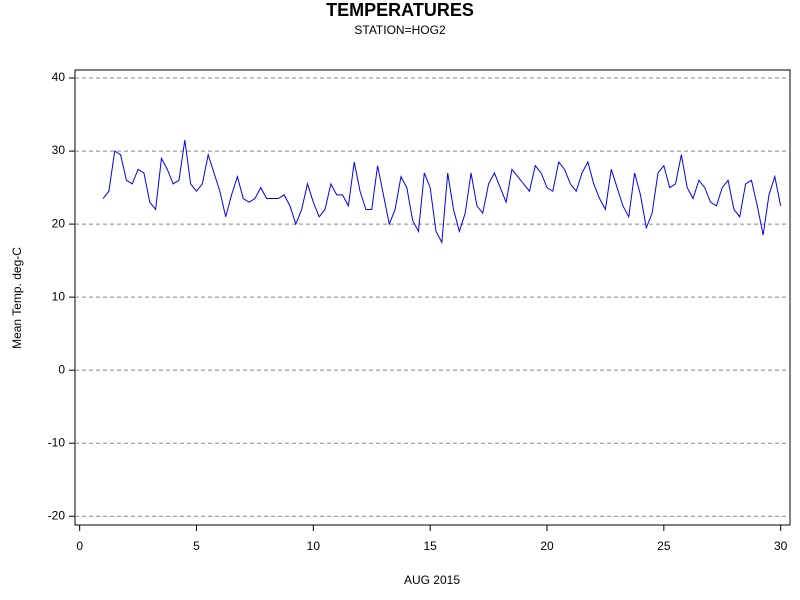 This screenshot has height=600, width=800. What do you see at coordinates (664, 546) in the screenshot?
I see `x-tick-label: 25` at bounding box center [664, 546].